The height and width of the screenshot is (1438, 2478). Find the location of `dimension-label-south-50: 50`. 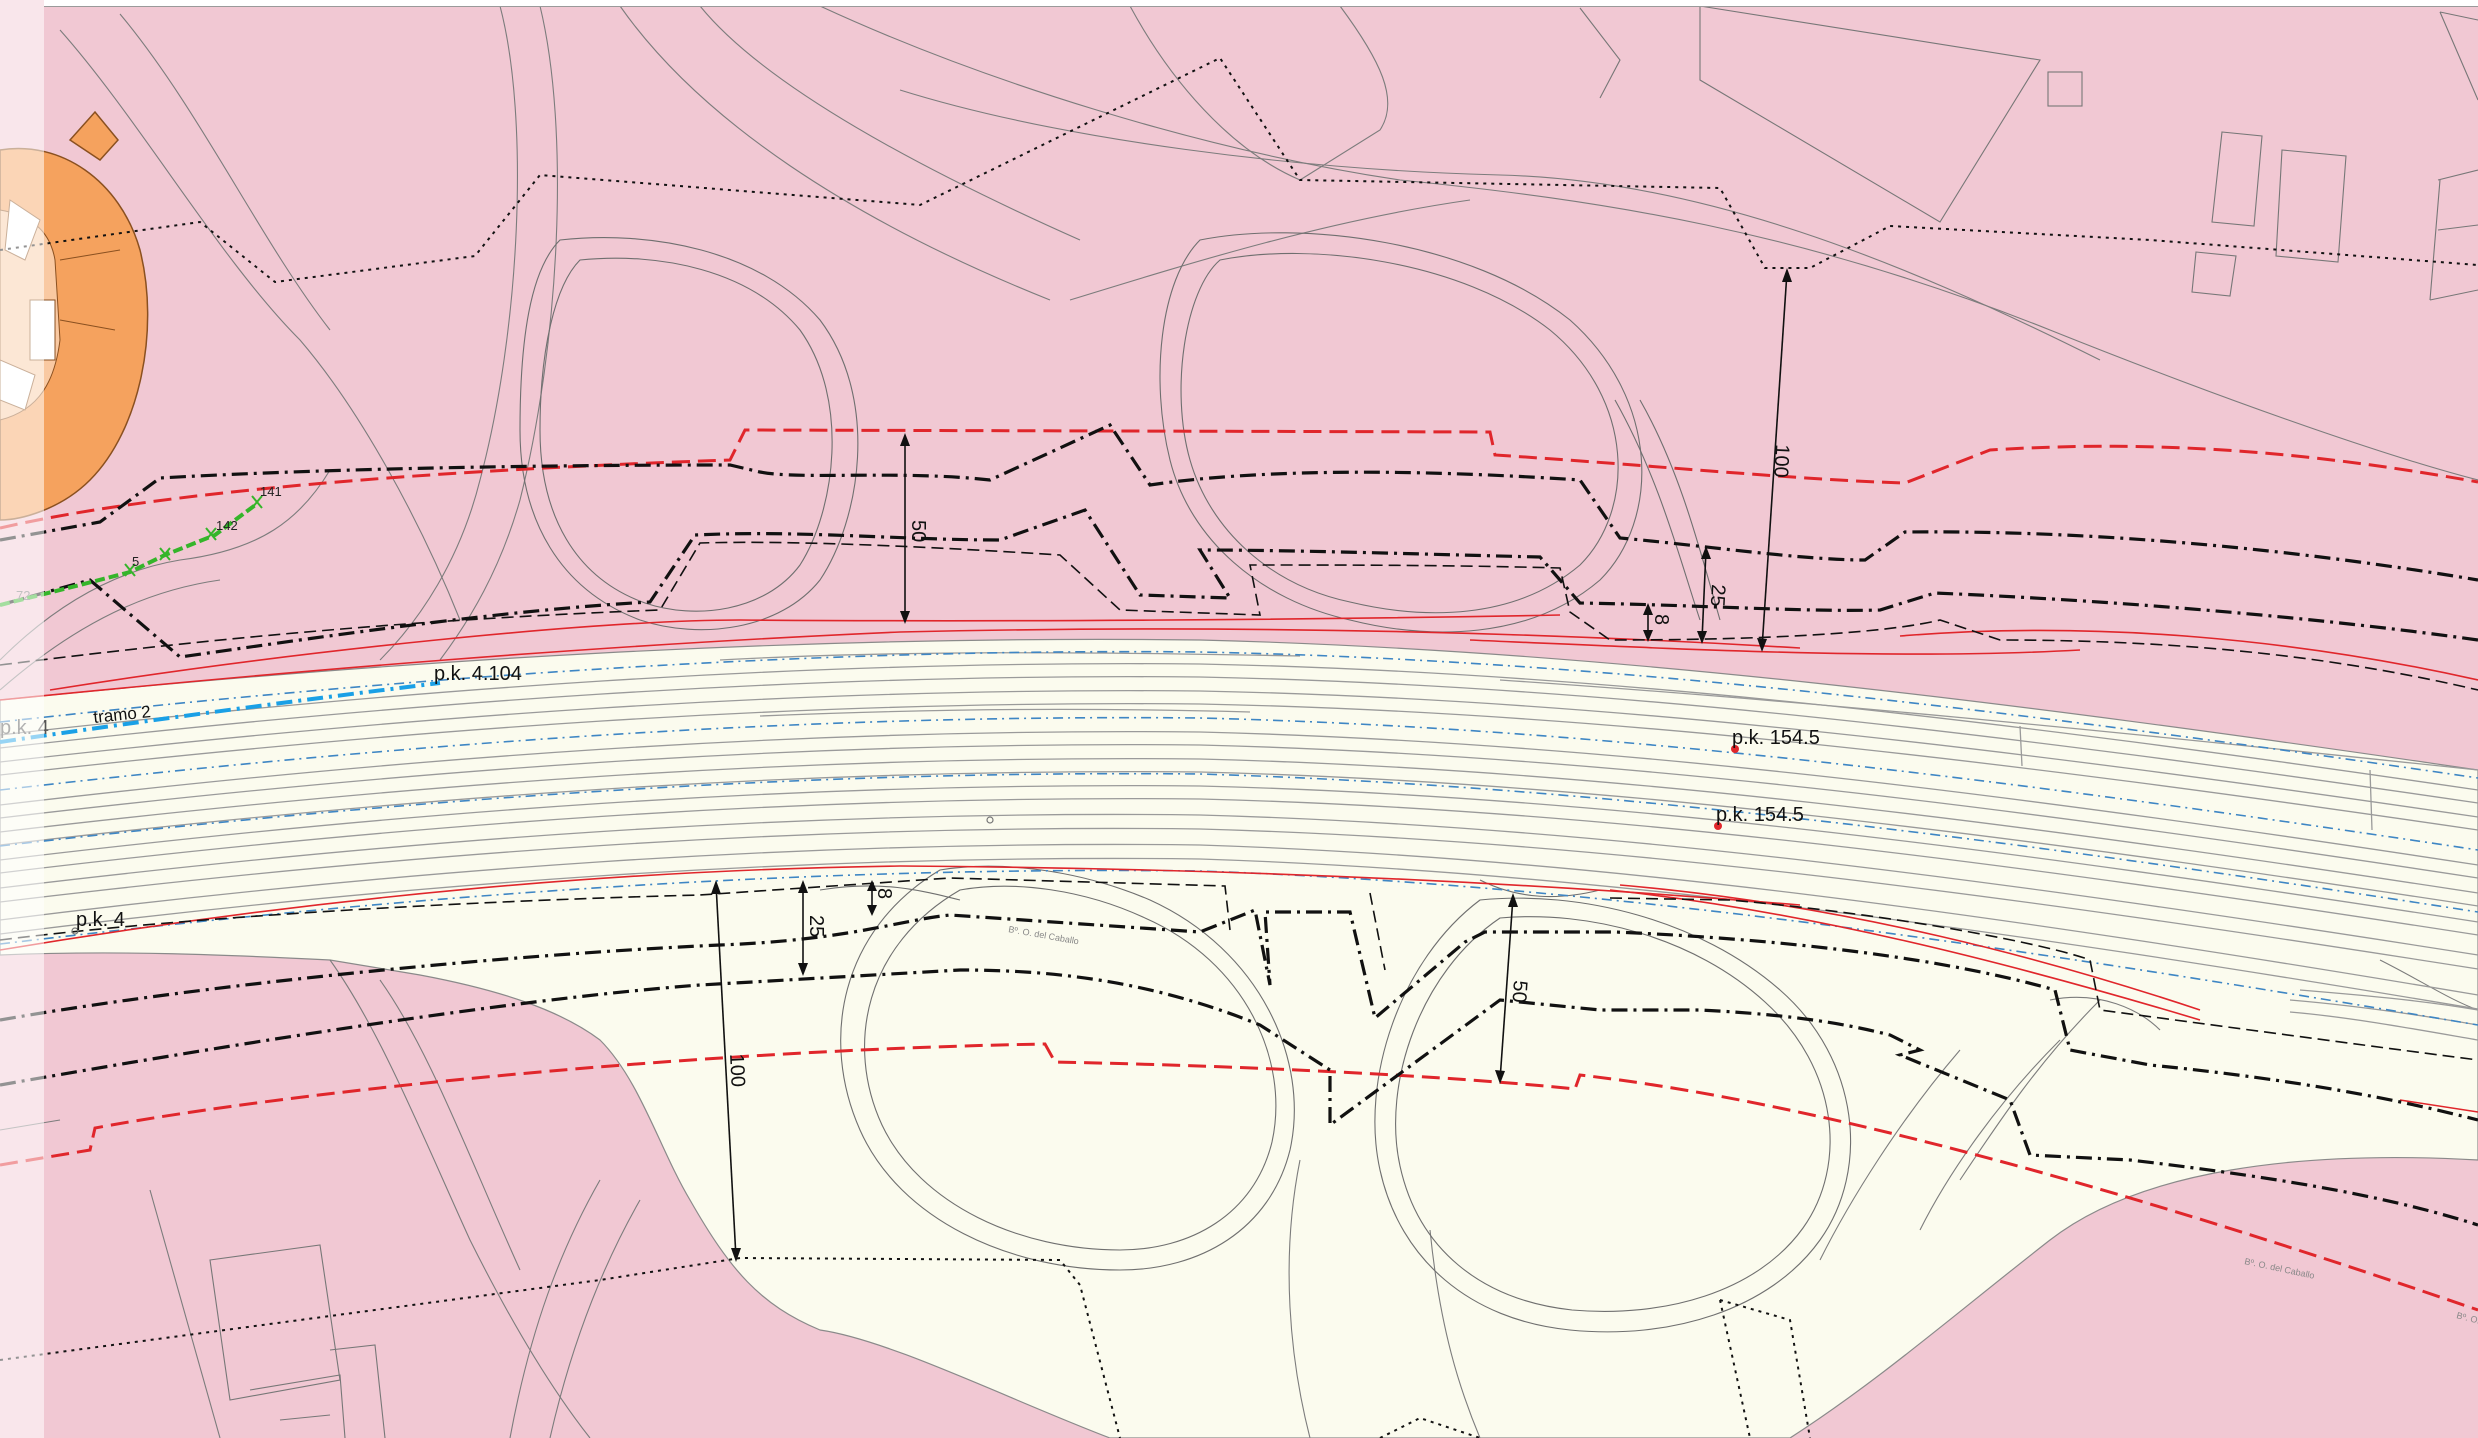

dimension-label-south-50: 50 is located at coordinates (1518, 992).